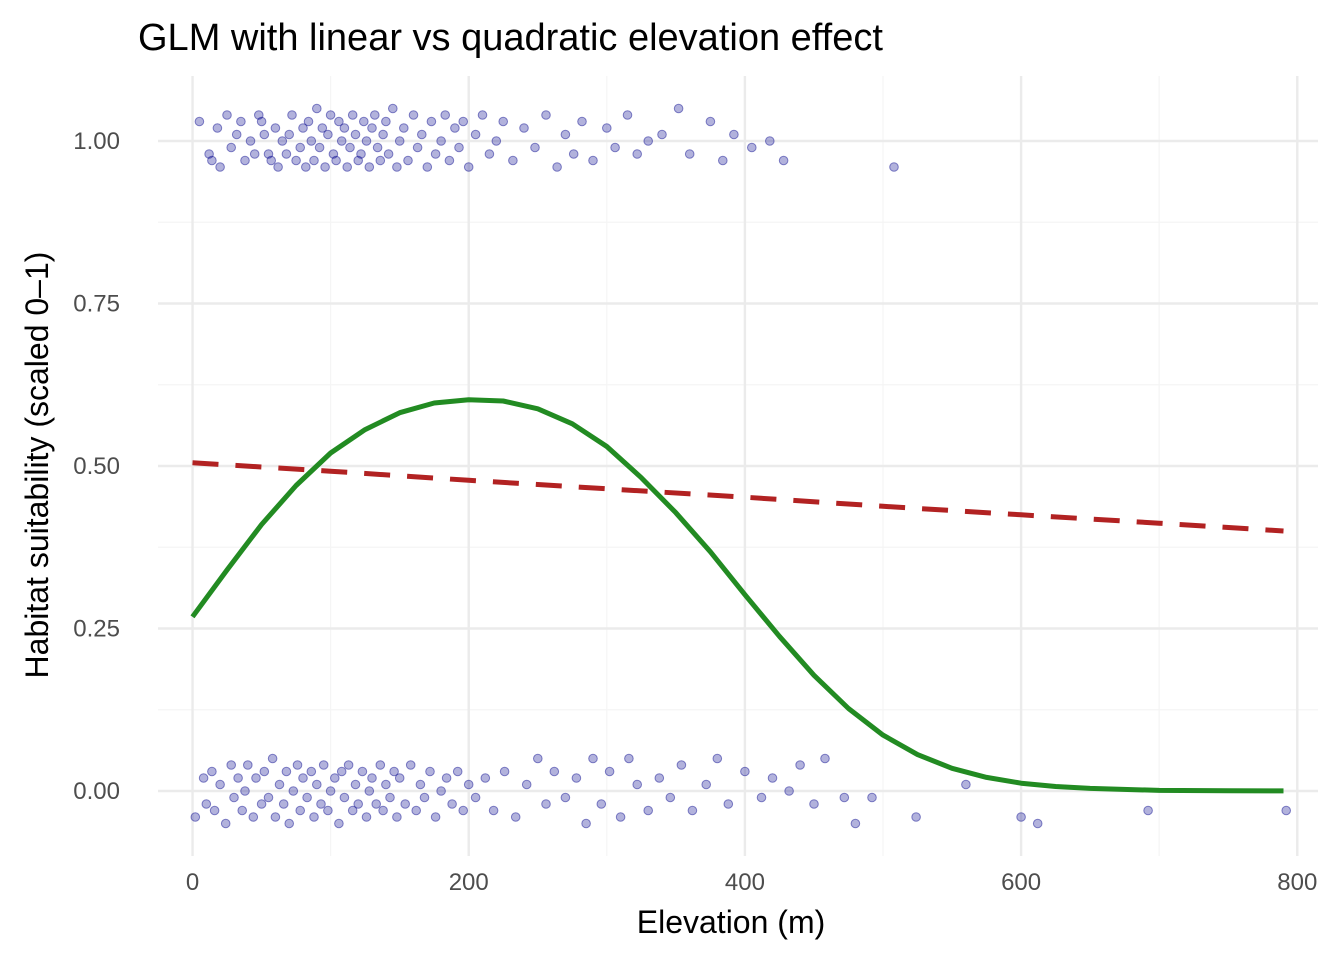  What do you see at coordinates (192, 882) in the screenshot?
I see `x-tick-label: 0` at bounding box center [192, 882].